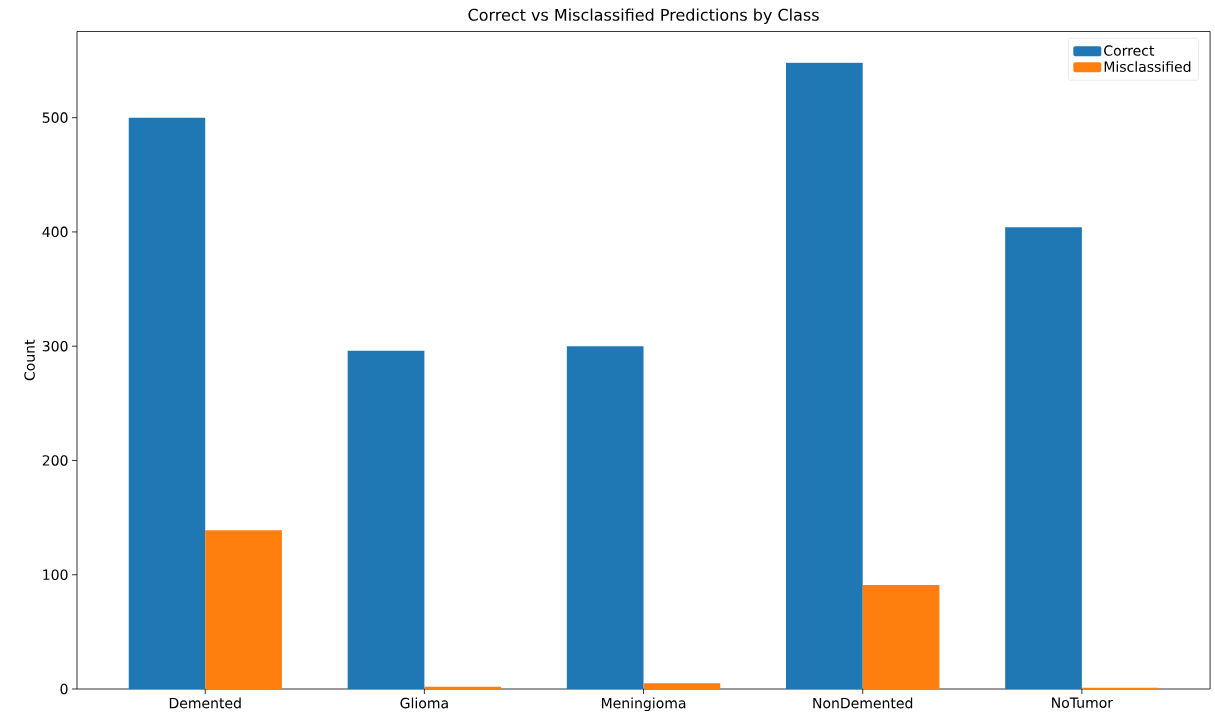 The height and width of the screenshot is (721, 1215). What do you see at coordinates (863, 703) in the screenshot?
I see `x-tick-label: NonDemented` at bounding box center [863, 703].